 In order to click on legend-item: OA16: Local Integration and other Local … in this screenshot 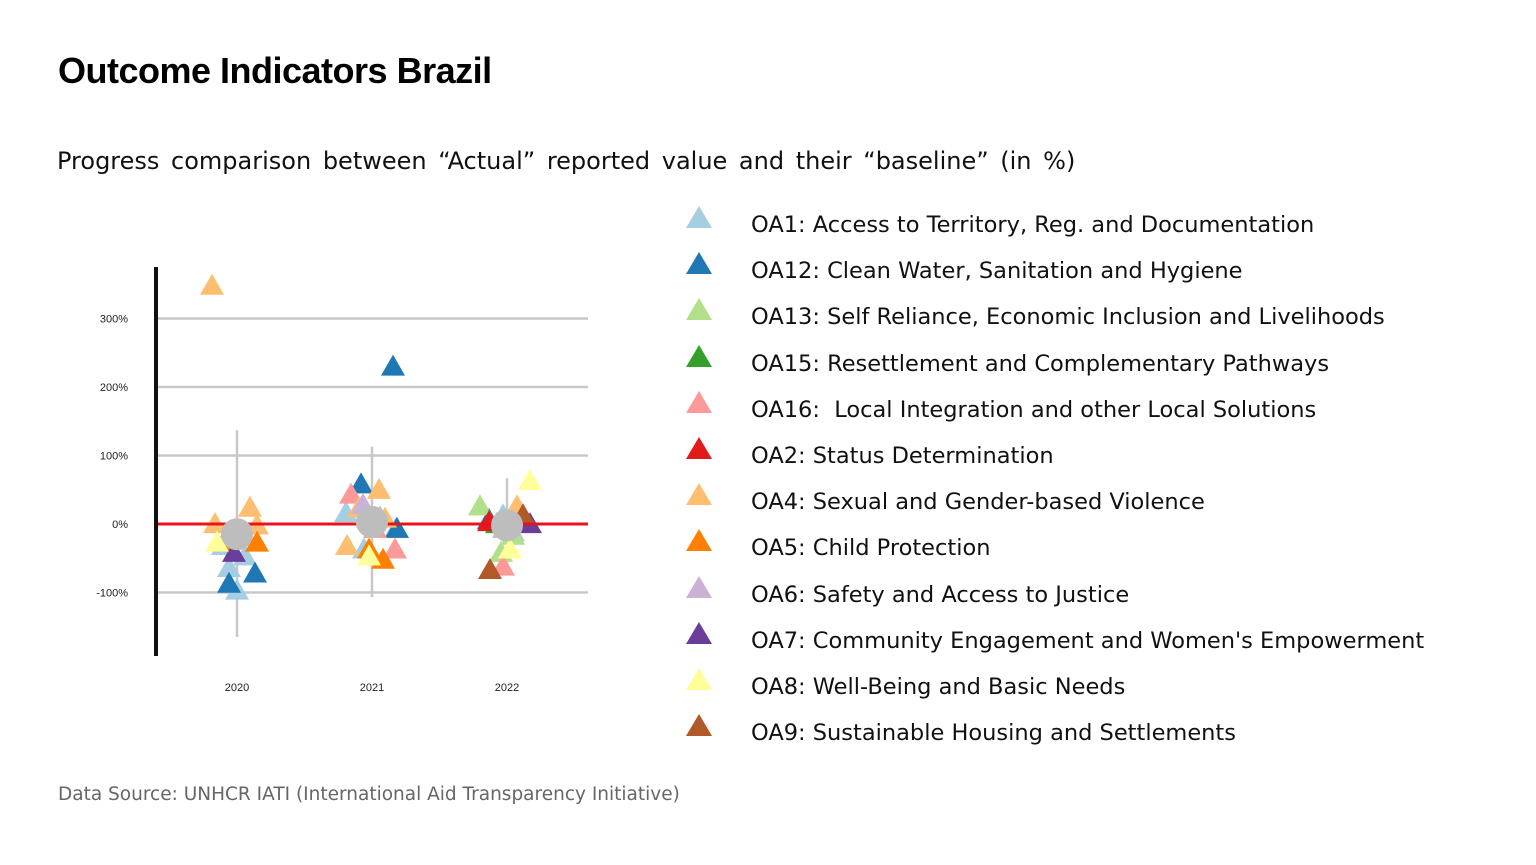, I will do `click(1054, 410)`.